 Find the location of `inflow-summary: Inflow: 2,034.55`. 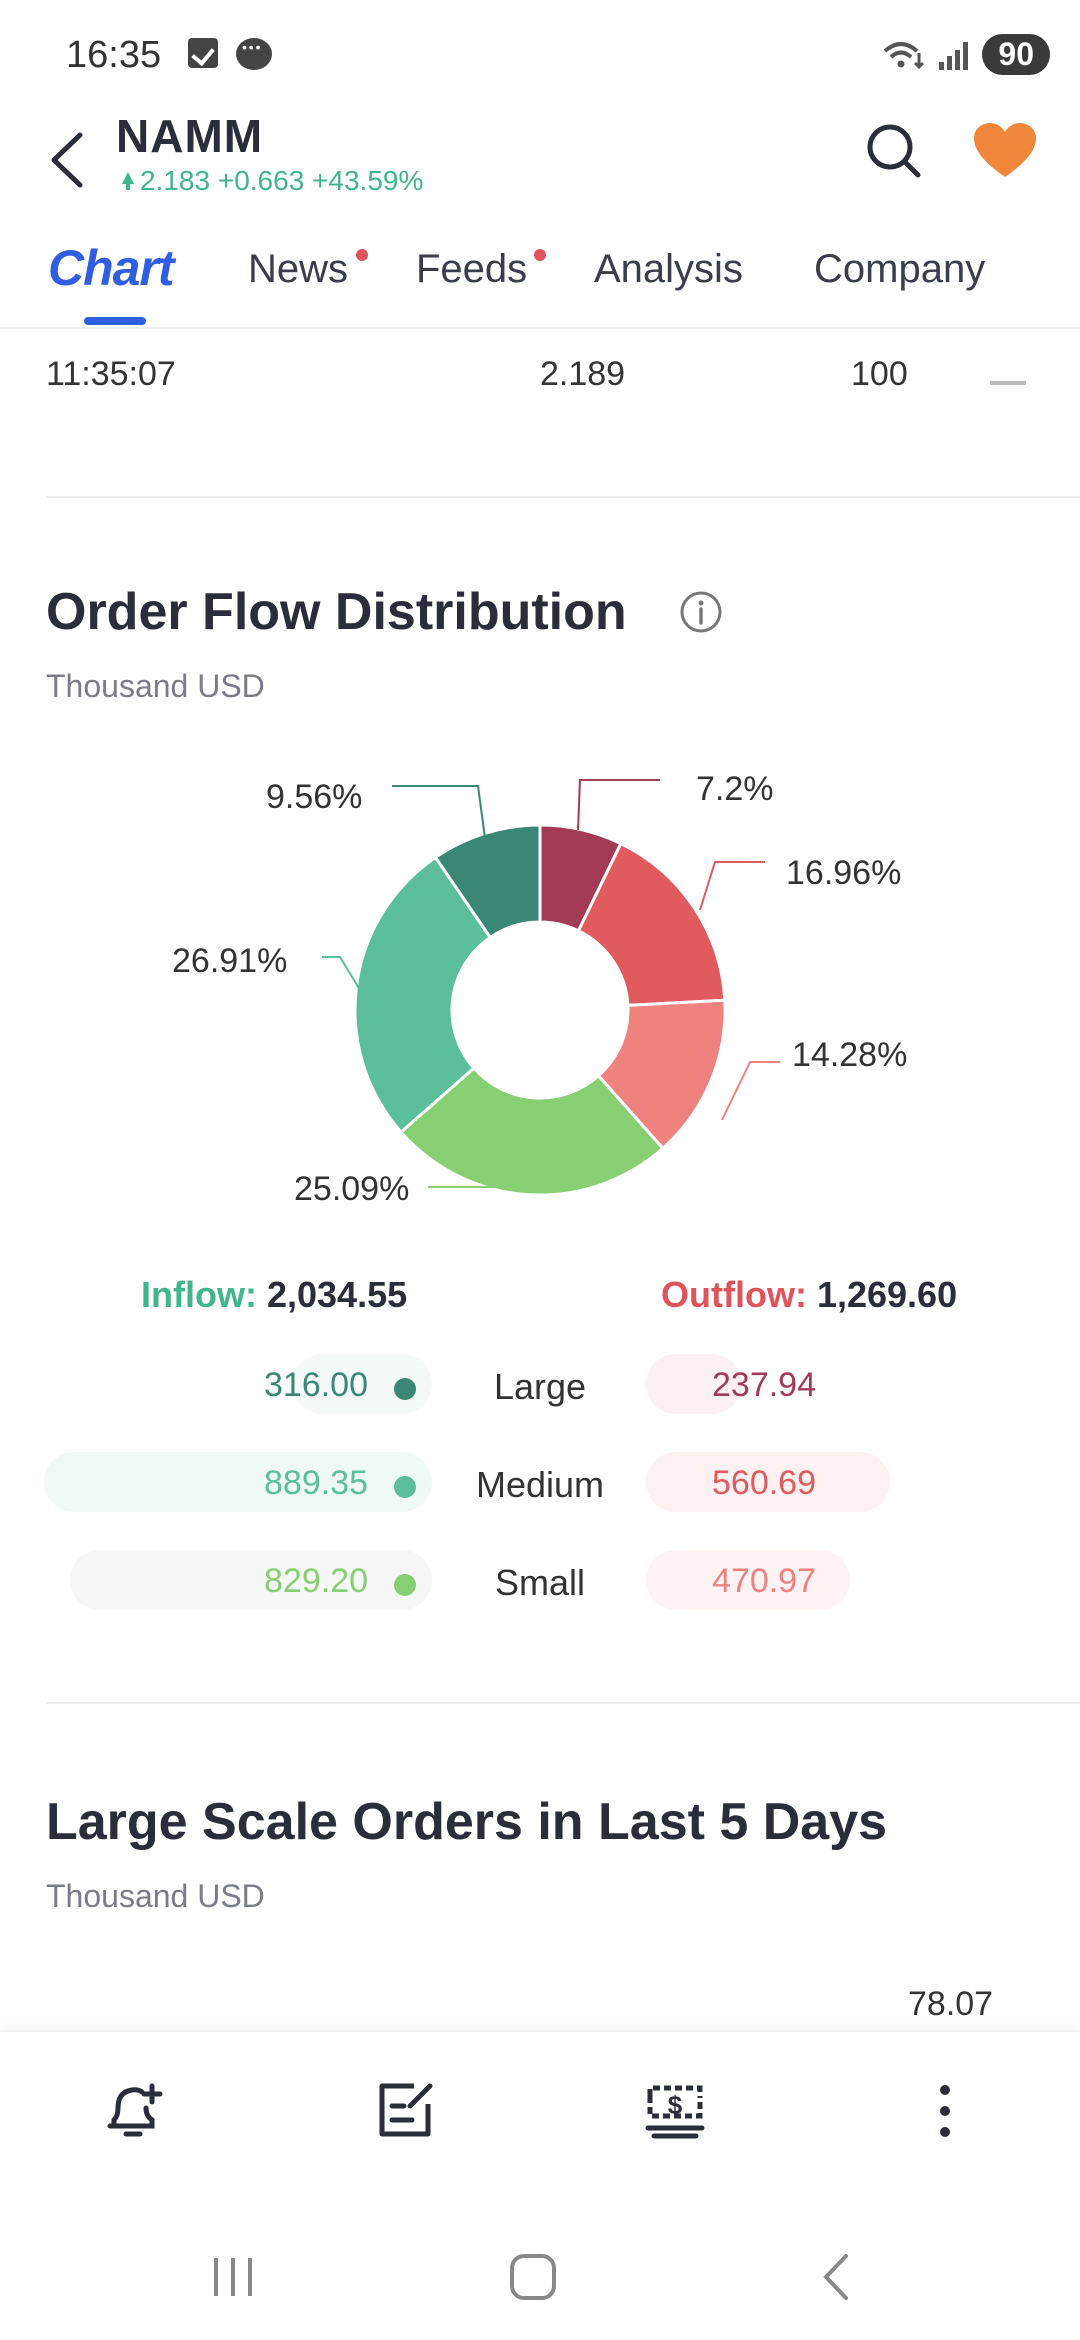

inflow-summary: Inflow: 2,034.55 is located at coordinates (274, 1295).